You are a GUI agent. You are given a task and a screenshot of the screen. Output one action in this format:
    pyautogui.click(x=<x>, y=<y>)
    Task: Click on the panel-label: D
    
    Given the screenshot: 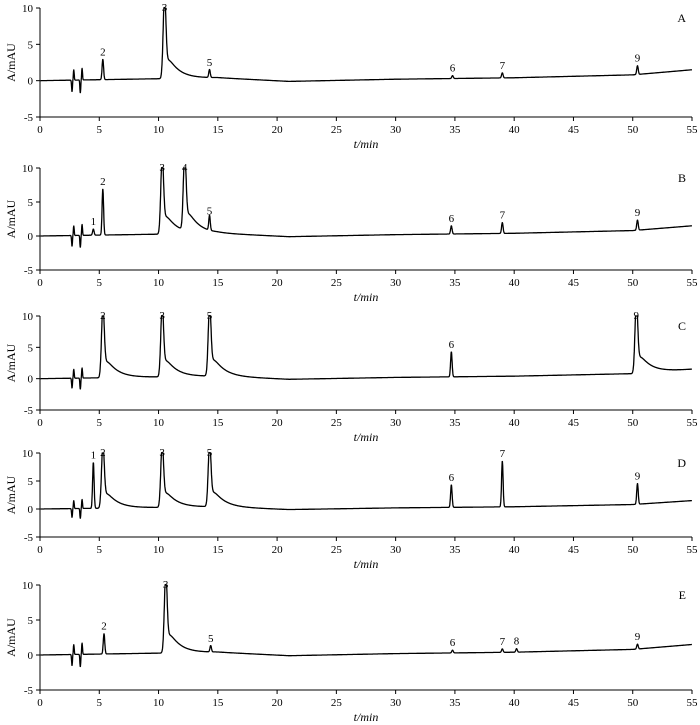 What is the action you would take?
    pyautogui.click(x=681, y=463)
    